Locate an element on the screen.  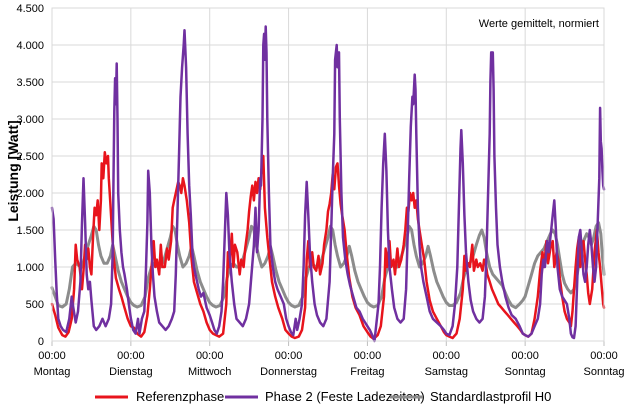
legend-item-referenzphase: Referenzphase is located at coordinates (159, 396).